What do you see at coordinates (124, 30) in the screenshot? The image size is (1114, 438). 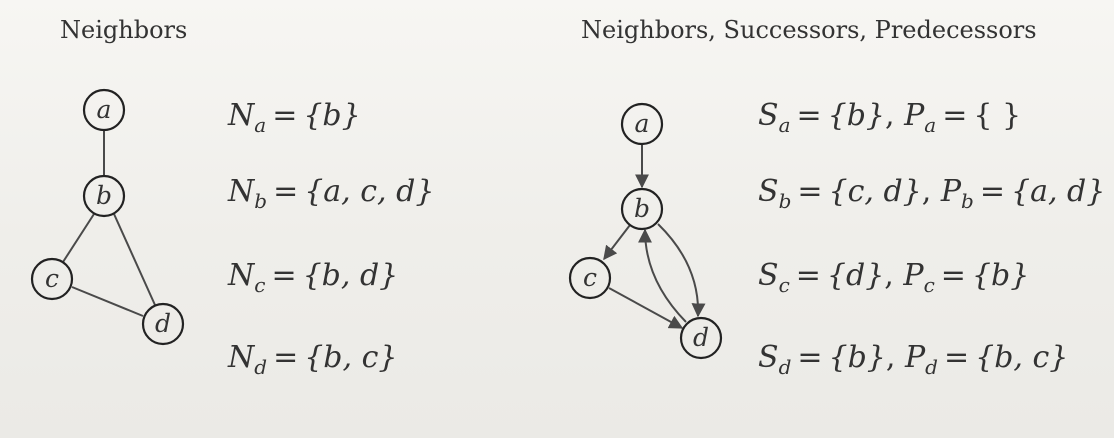 I see `neighbors-title: Neighbors` at bounding box center [124, 30].